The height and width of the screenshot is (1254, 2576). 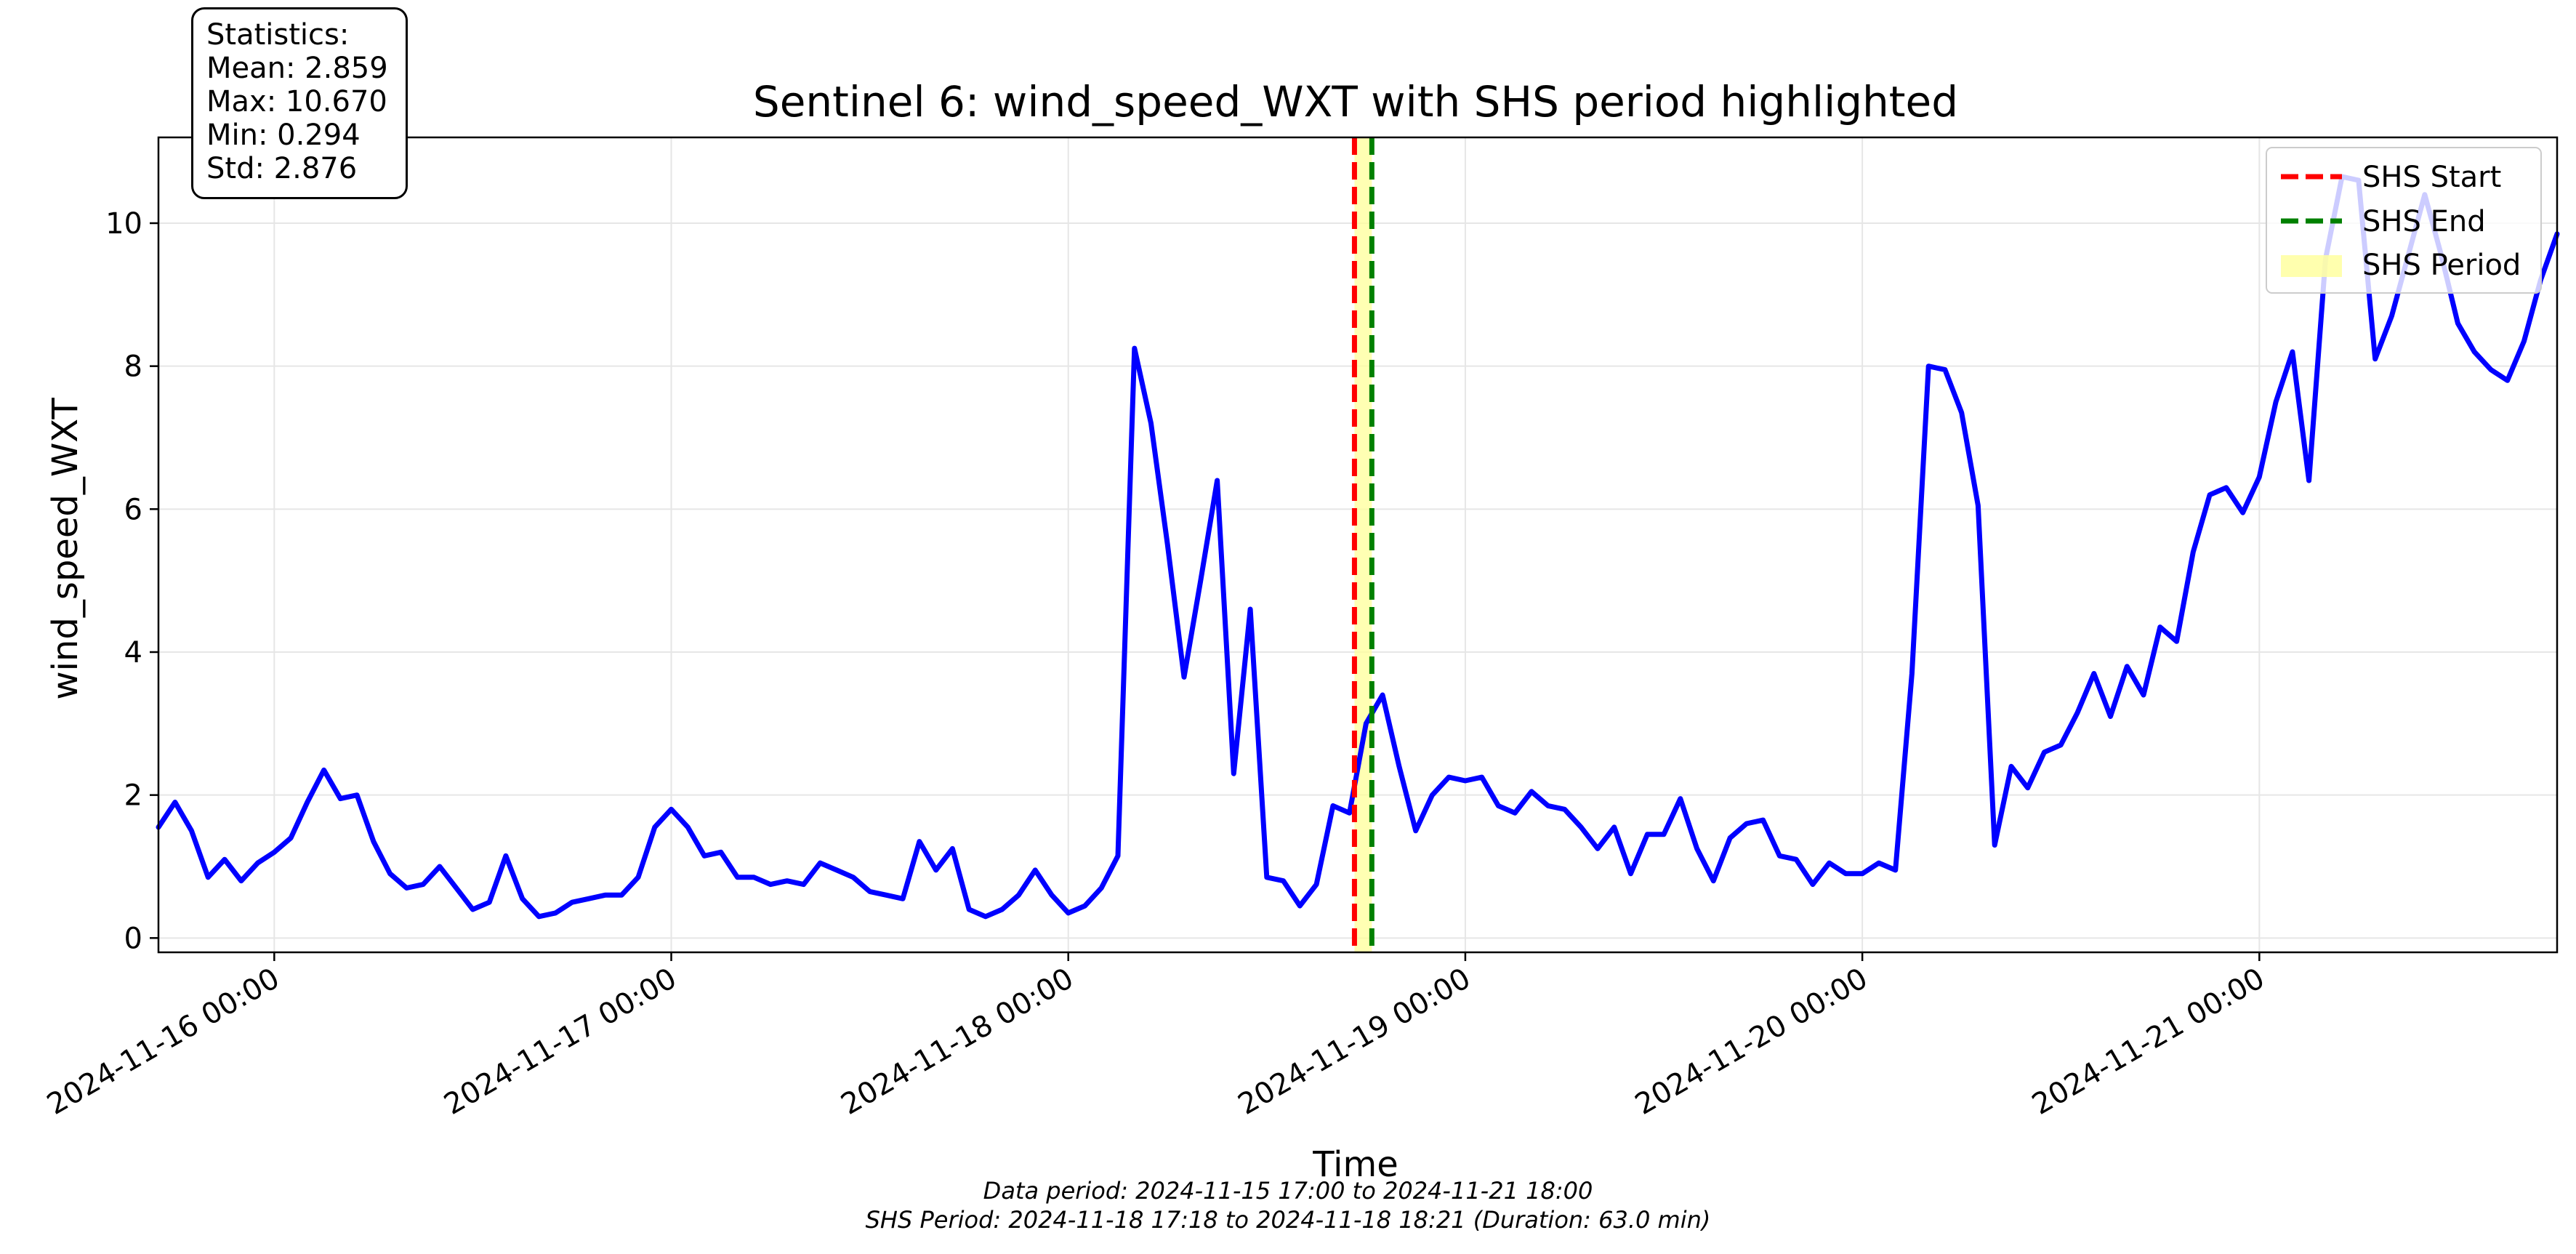 What do you see at coordinates (2431, 177) in the screenshot?
I see `legend-shs-start-label: SHS Start` at bounding box center [2431, 177].